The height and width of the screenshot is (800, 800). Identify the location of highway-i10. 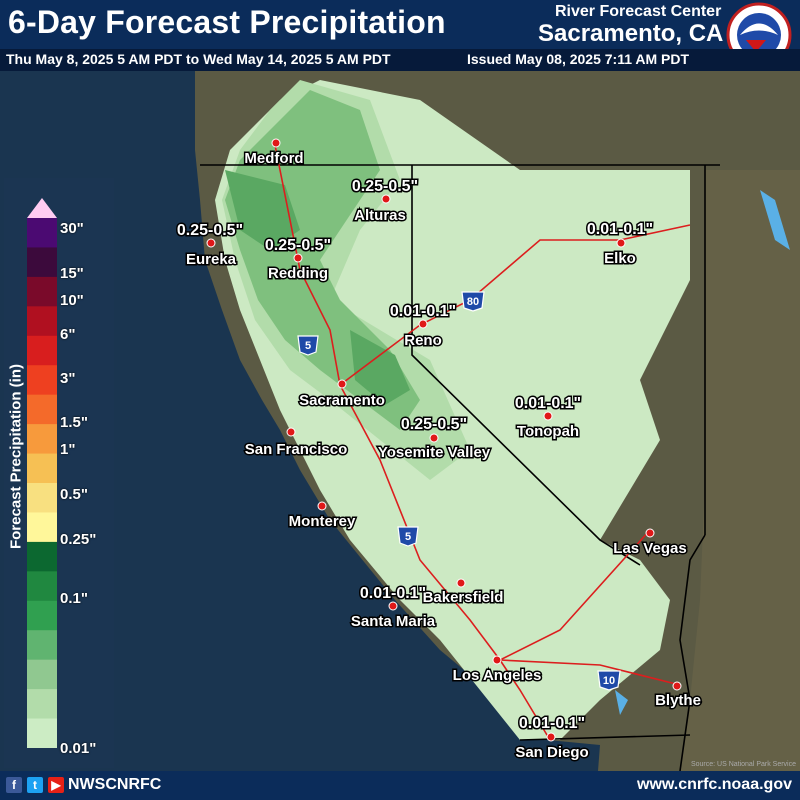
(590, 672).